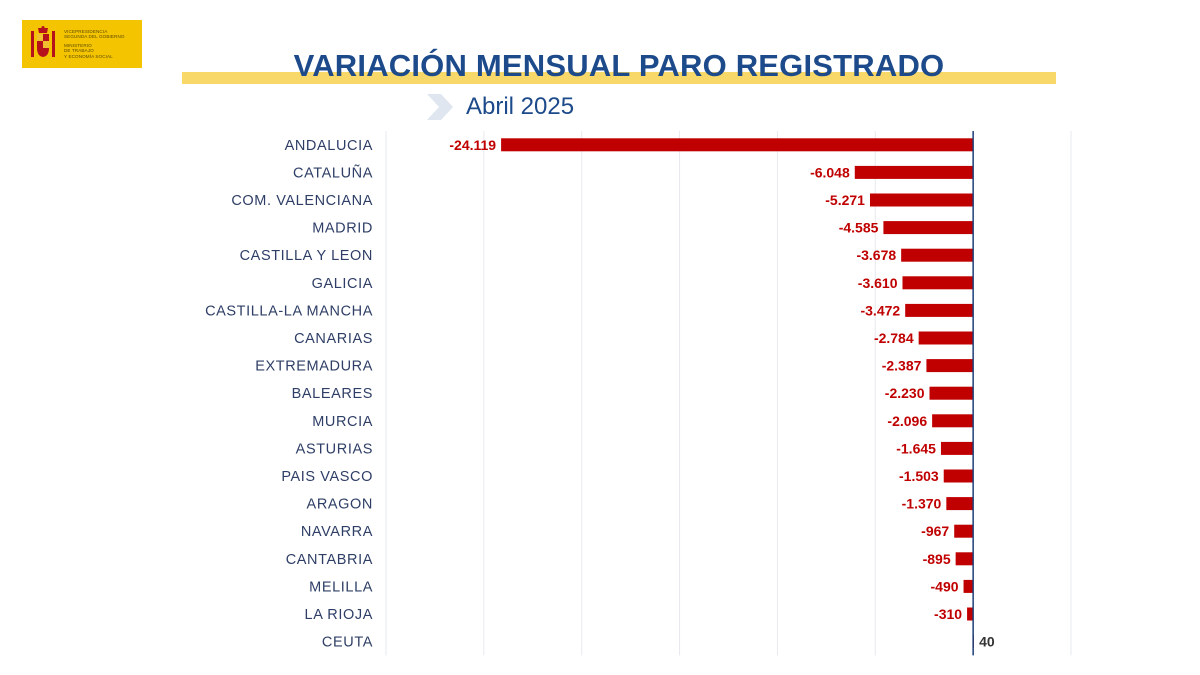 Image resolution: width=1200 pixels, height=675 pixels. What do you see at coordinates (916, 448) in the screenshot?
I see `data-label: -1.645` at bounding box center [916, 448].